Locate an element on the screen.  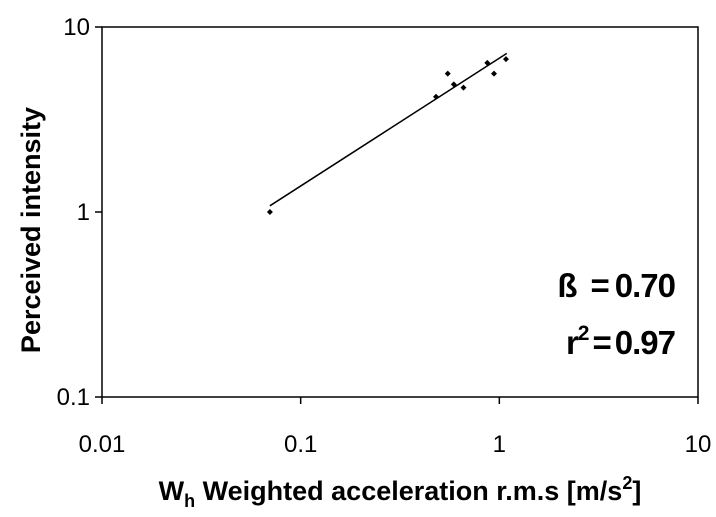
x-tick-label: 1 is located at coordinates (499, 444).